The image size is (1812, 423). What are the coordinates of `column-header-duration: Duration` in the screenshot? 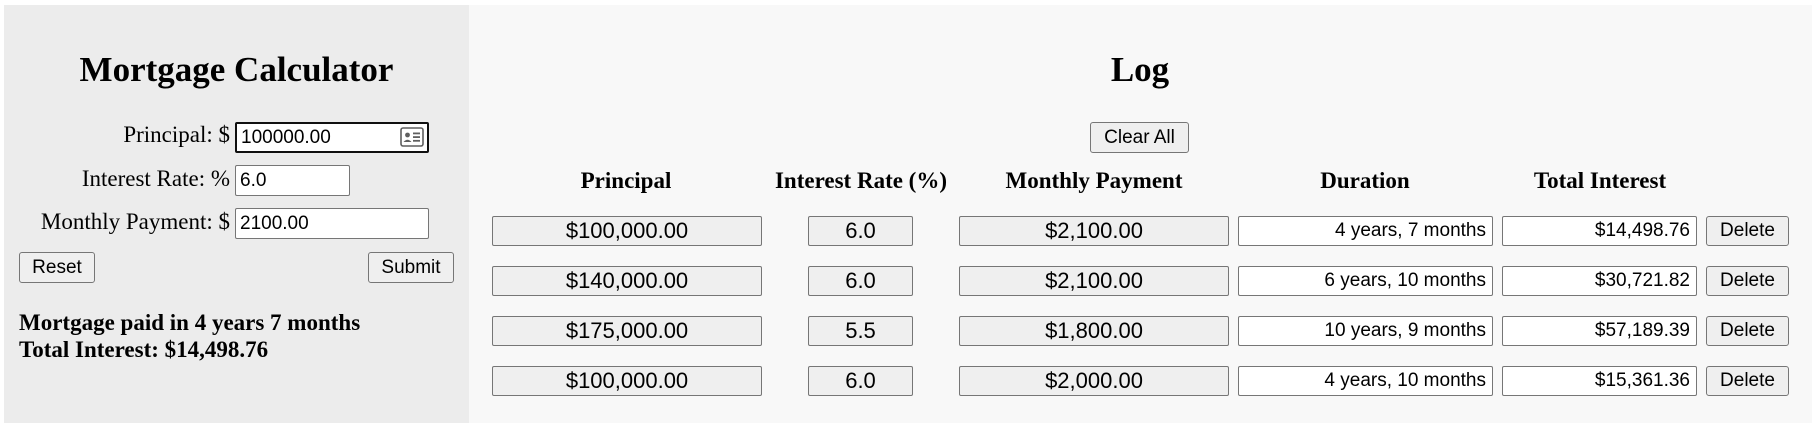 It's located at (1365, 180).